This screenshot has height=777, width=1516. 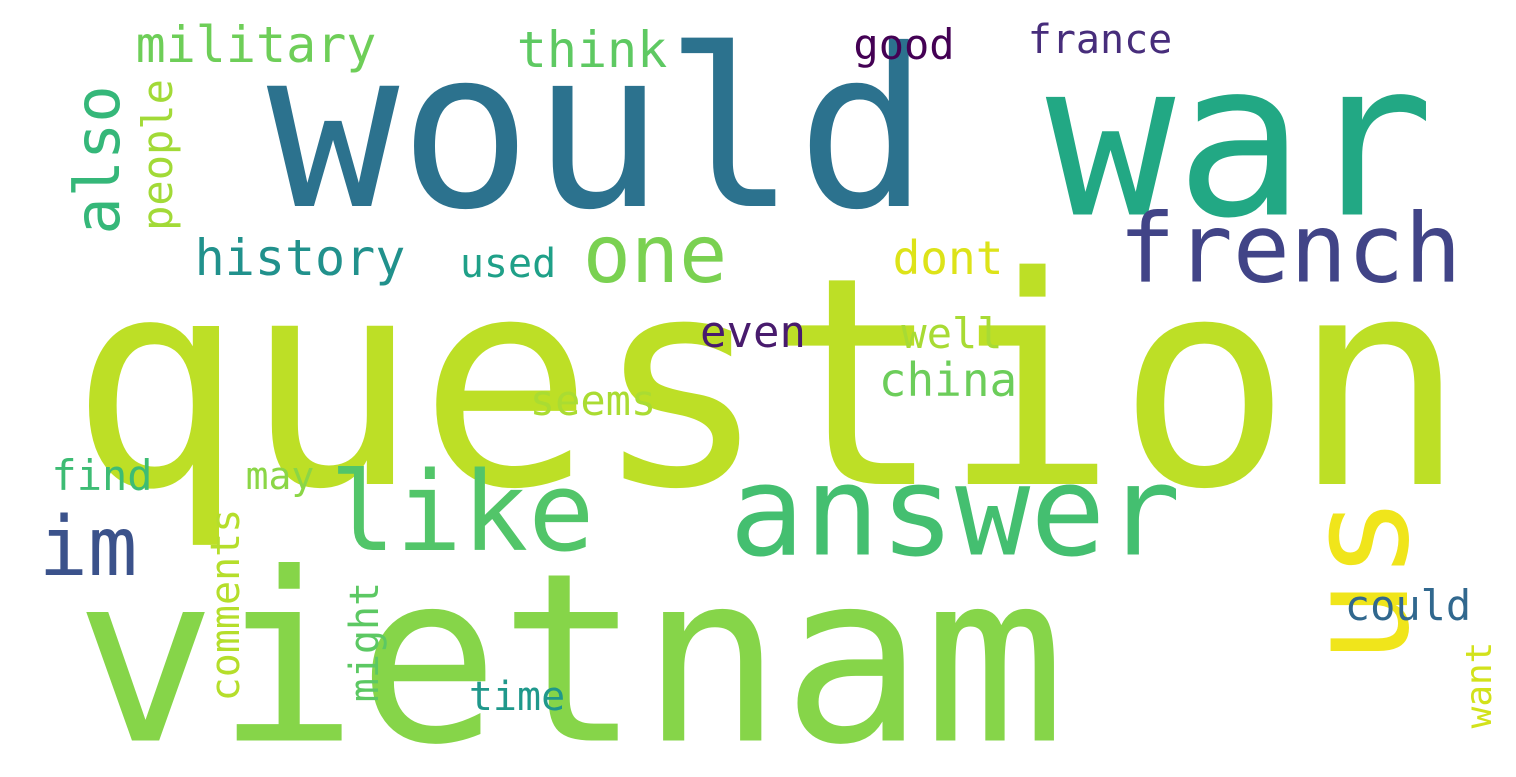 What do you see at coordinates (948, 380) in the screenshot?
I see `word-china: china` at bounding box center [948, 380].